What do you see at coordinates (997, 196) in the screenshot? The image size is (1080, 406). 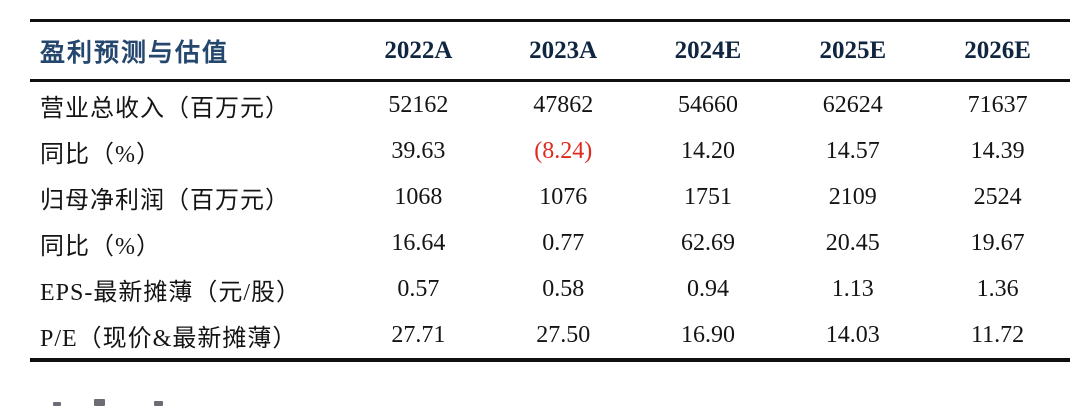 I see `cell-net-profit-2026e: 2524` at bounding box center [997, 196].